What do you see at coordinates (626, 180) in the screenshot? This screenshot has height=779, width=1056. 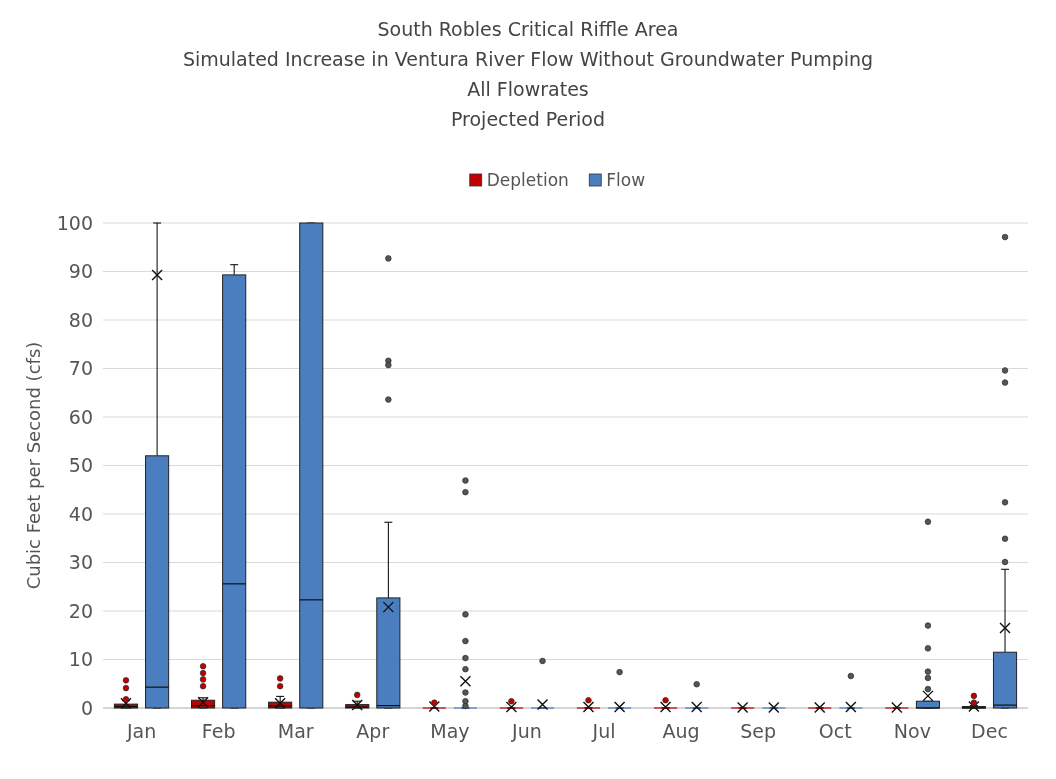 I see `legend-label: Flow` at bounding box center [626, 180].